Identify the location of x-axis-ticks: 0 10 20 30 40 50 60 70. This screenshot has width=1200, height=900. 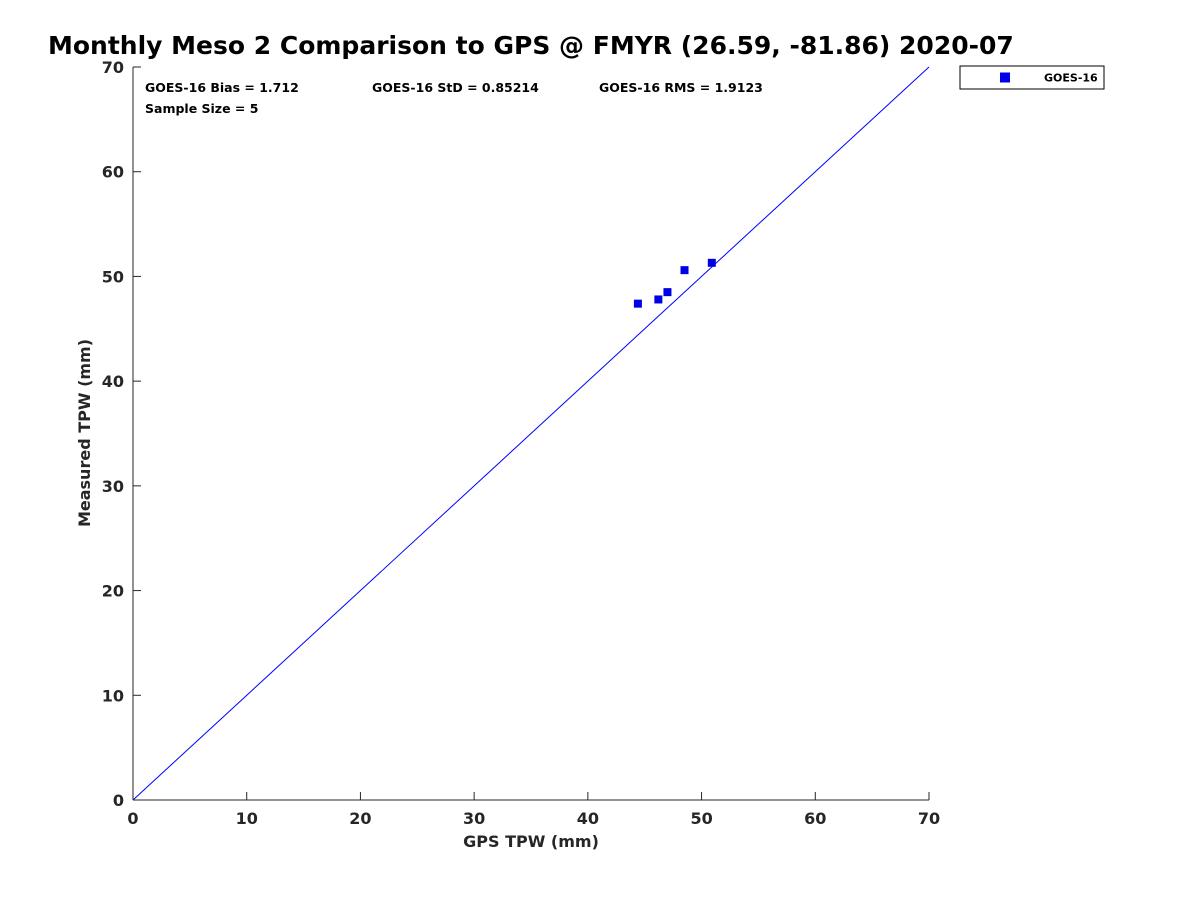
(533, 810).